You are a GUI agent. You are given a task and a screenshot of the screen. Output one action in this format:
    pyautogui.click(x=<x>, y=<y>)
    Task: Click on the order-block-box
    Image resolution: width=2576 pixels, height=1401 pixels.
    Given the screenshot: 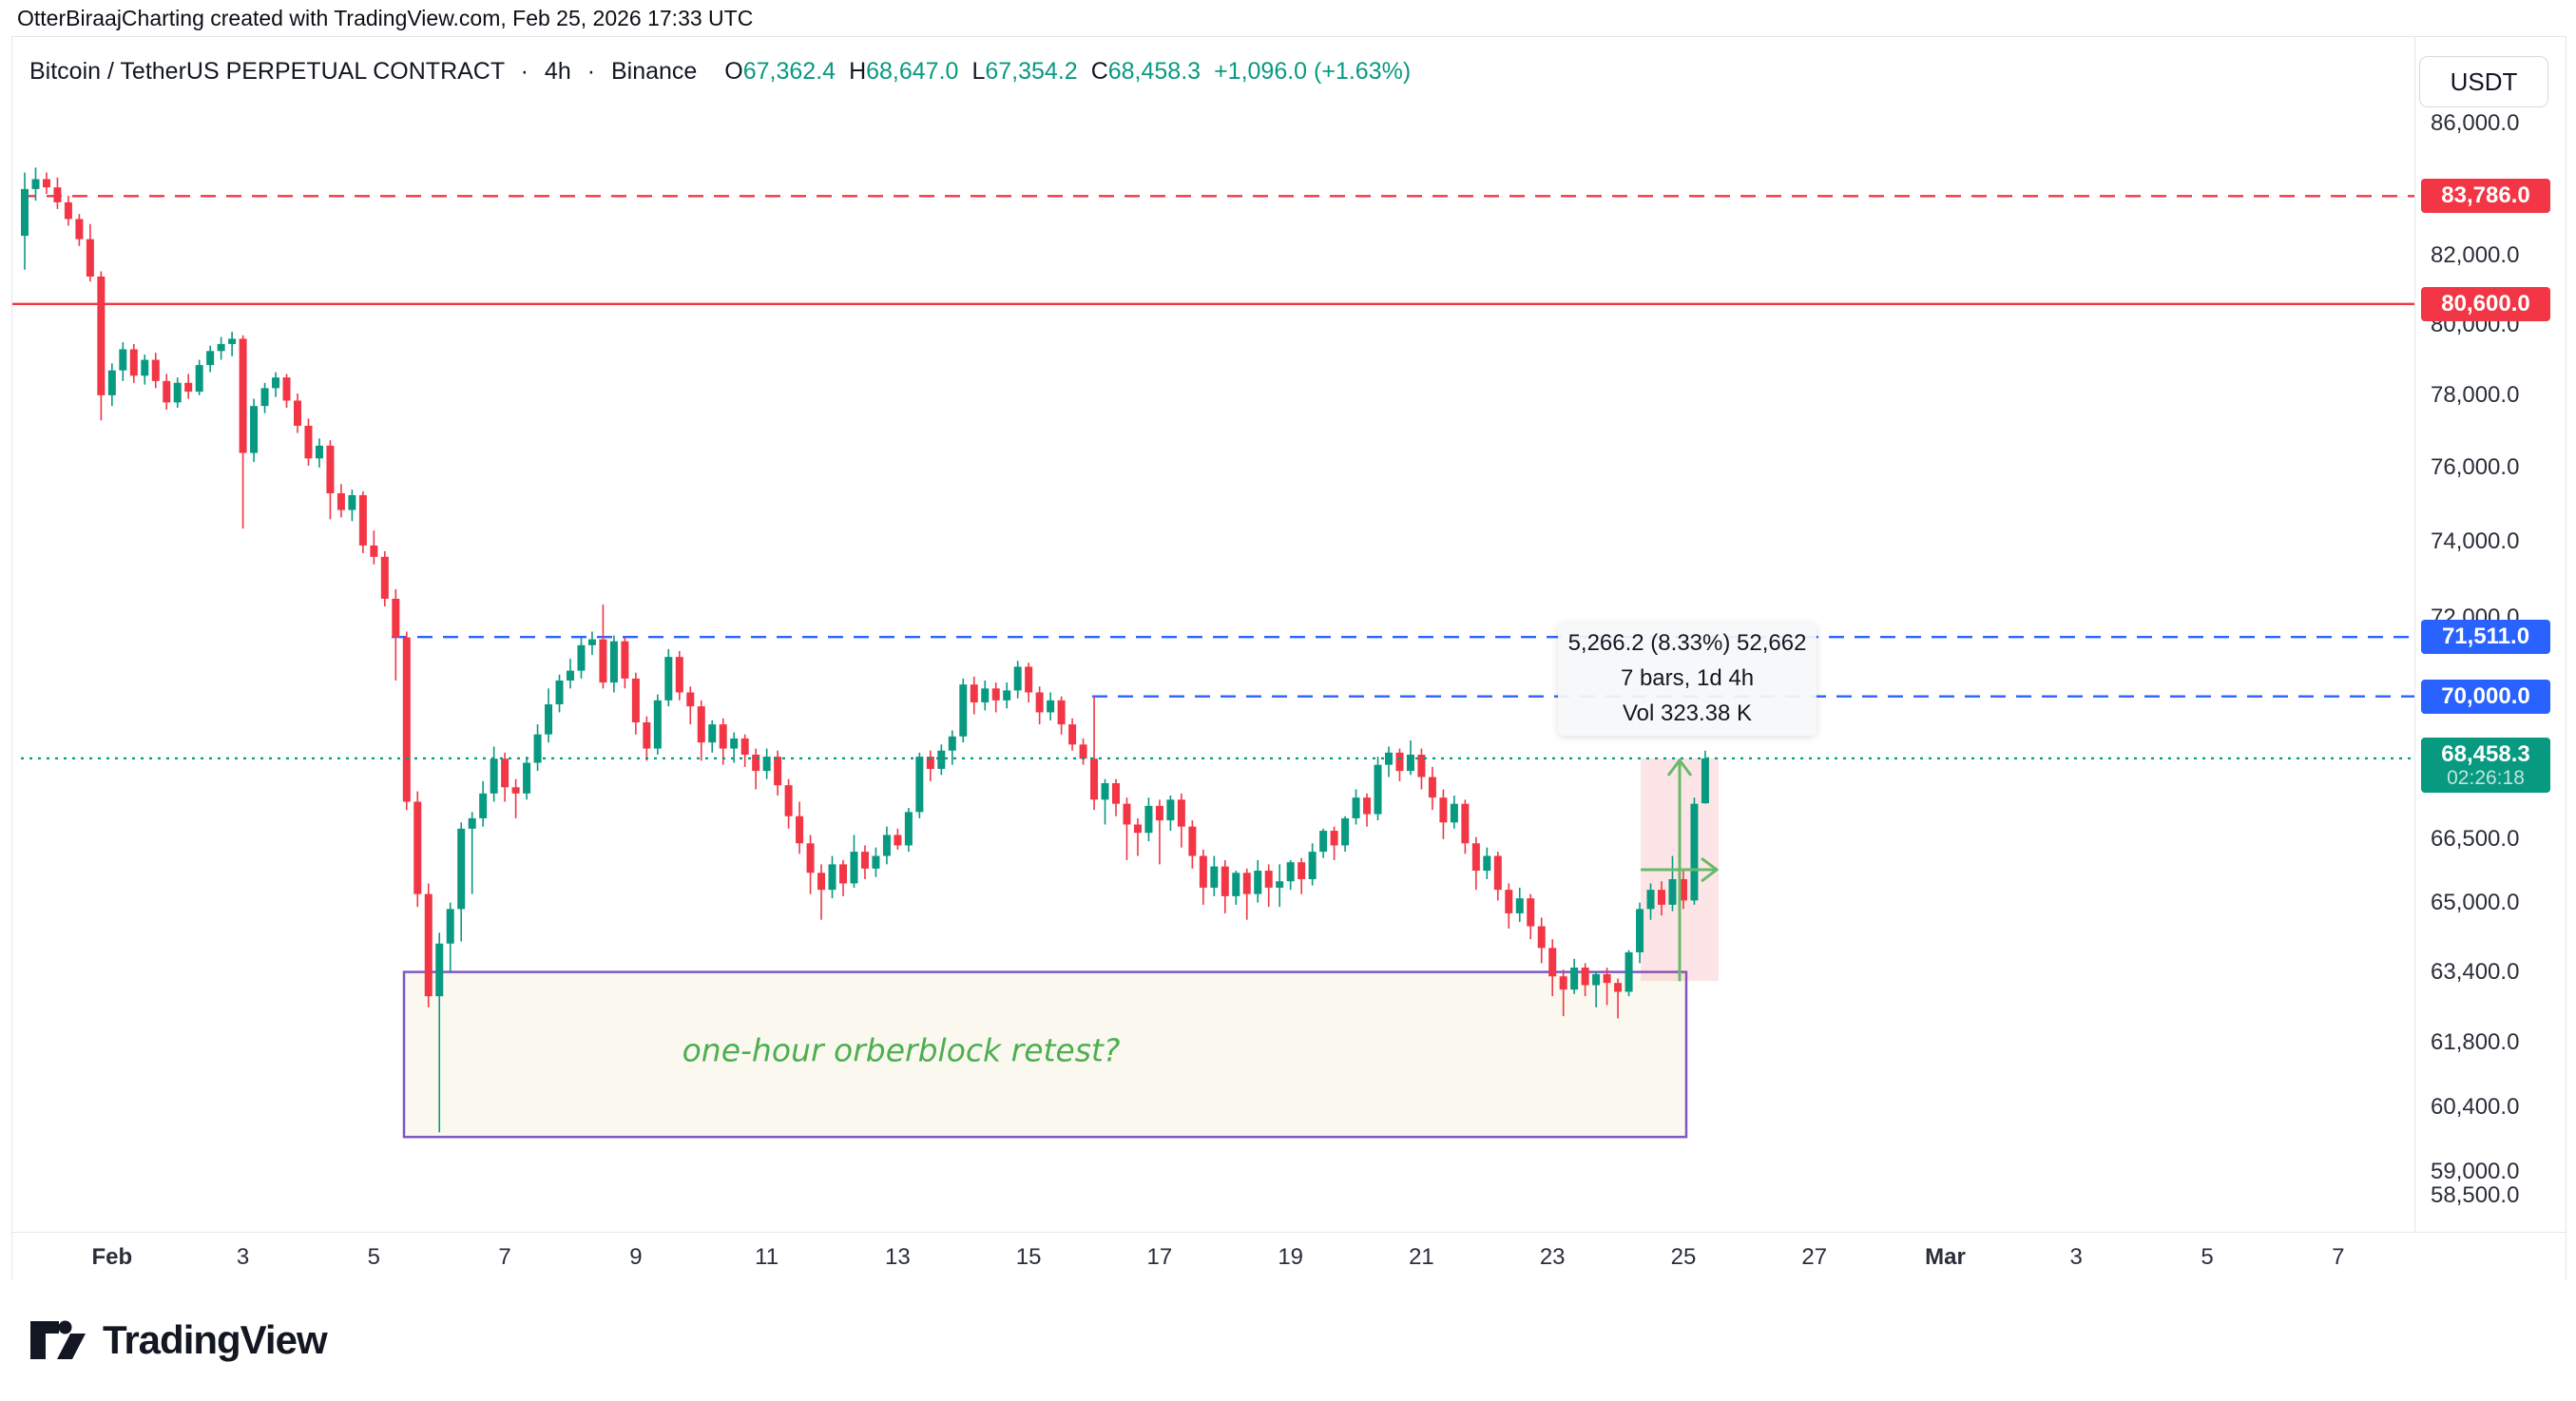 What is the action you would take?
    pyautogui.click(x=1045, y=1054)
    